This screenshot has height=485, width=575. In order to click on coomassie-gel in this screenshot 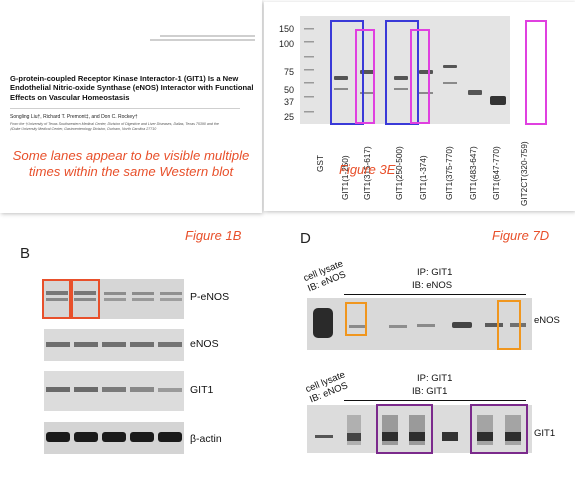, I will do `click(405, 70)`.